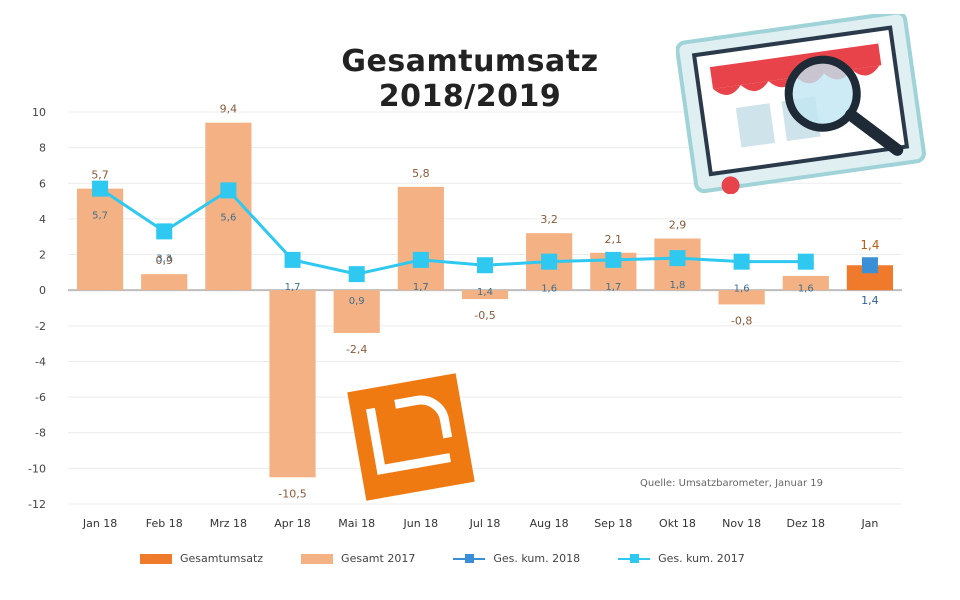 The image size is (960, 600). What do you see at coordinates (357, 301) in the screenshot?
I see `line-value-label: 0,9` at bounding box center [357, 301].